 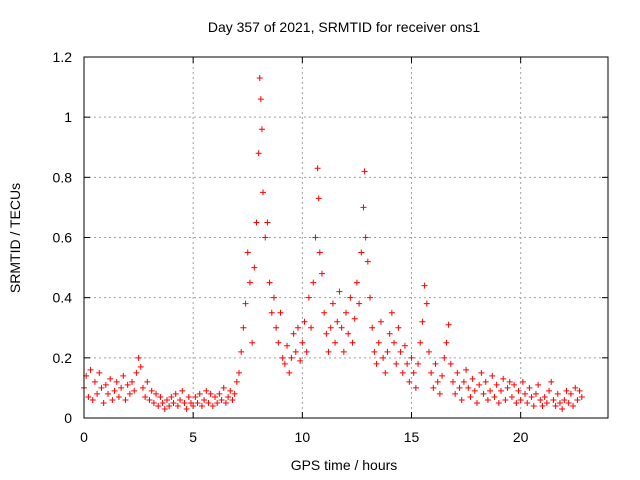 I want to click on y-tick-label: 0.8, so click(x=63, y=177).